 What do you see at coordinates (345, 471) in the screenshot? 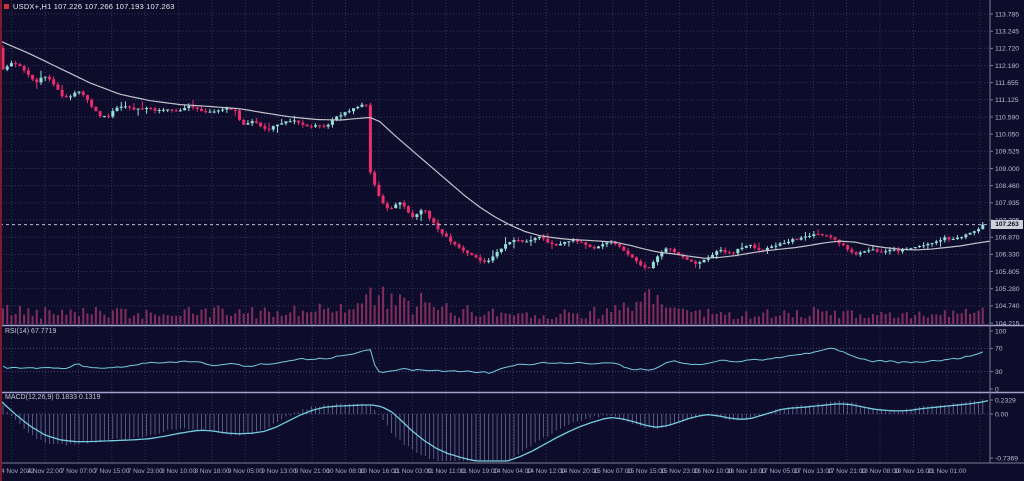
I see `time-axis-label: 10 Nov 08:00` at bounding box center [345, 471].